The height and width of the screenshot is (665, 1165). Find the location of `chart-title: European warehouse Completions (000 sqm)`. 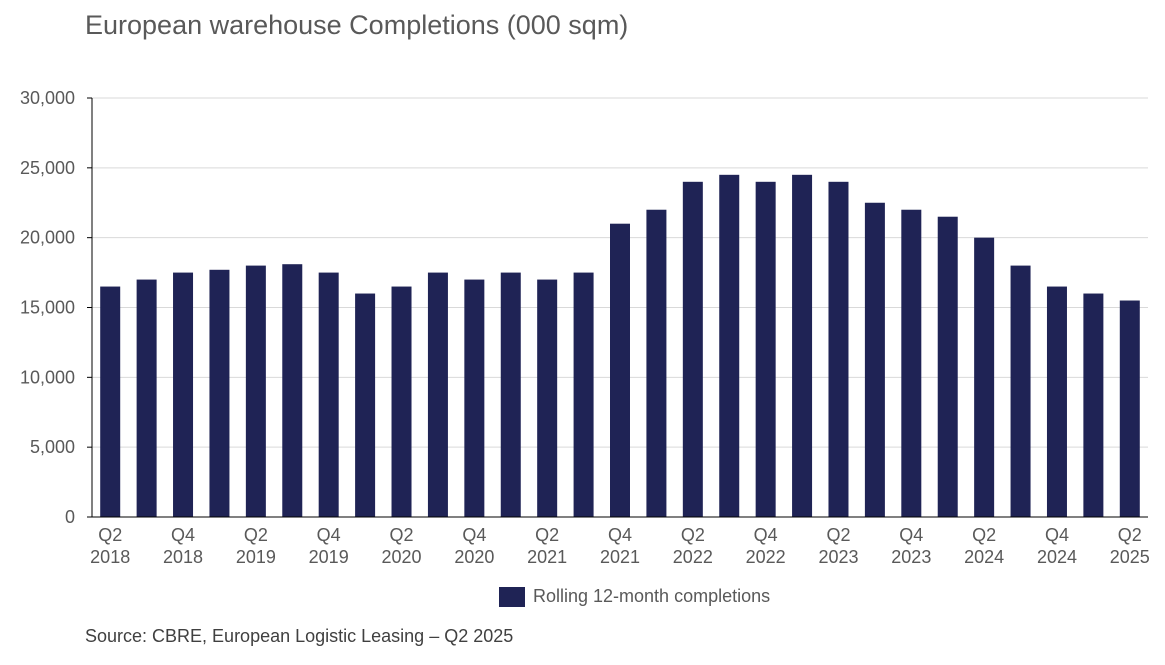

chart-title: European warehouse Completions (000 sqm) is located at coordinates (357, 25).